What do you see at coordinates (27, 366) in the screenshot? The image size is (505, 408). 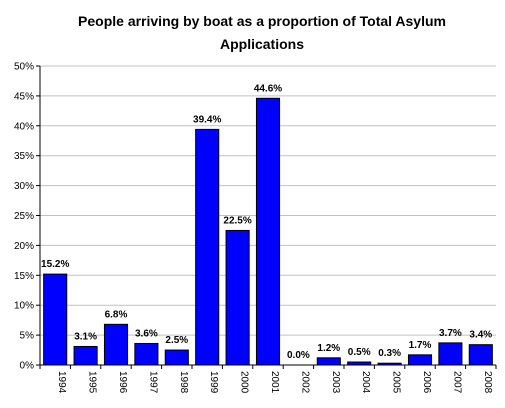 I see `y-tick-label: 0%` at bounding box center [27, 366].